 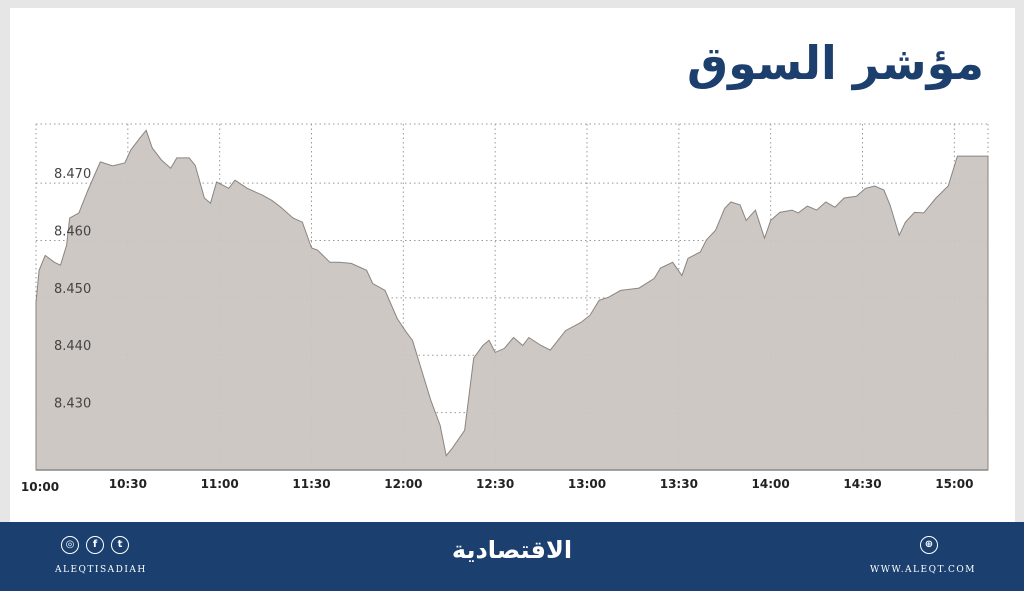 What do you see at coordinates (72, 231) in the screenshot?
I see `y-tick-label: 8.460` at bounding box center [72, 231].